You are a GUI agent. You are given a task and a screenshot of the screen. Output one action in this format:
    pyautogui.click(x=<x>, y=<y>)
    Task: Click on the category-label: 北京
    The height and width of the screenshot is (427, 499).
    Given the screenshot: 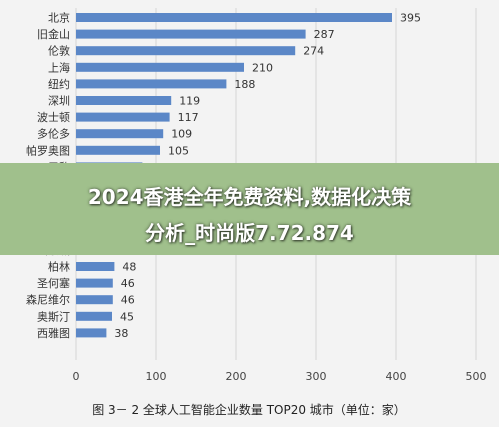 What is the action you would take?
    pyautogui.click(x=59, y=18)
    